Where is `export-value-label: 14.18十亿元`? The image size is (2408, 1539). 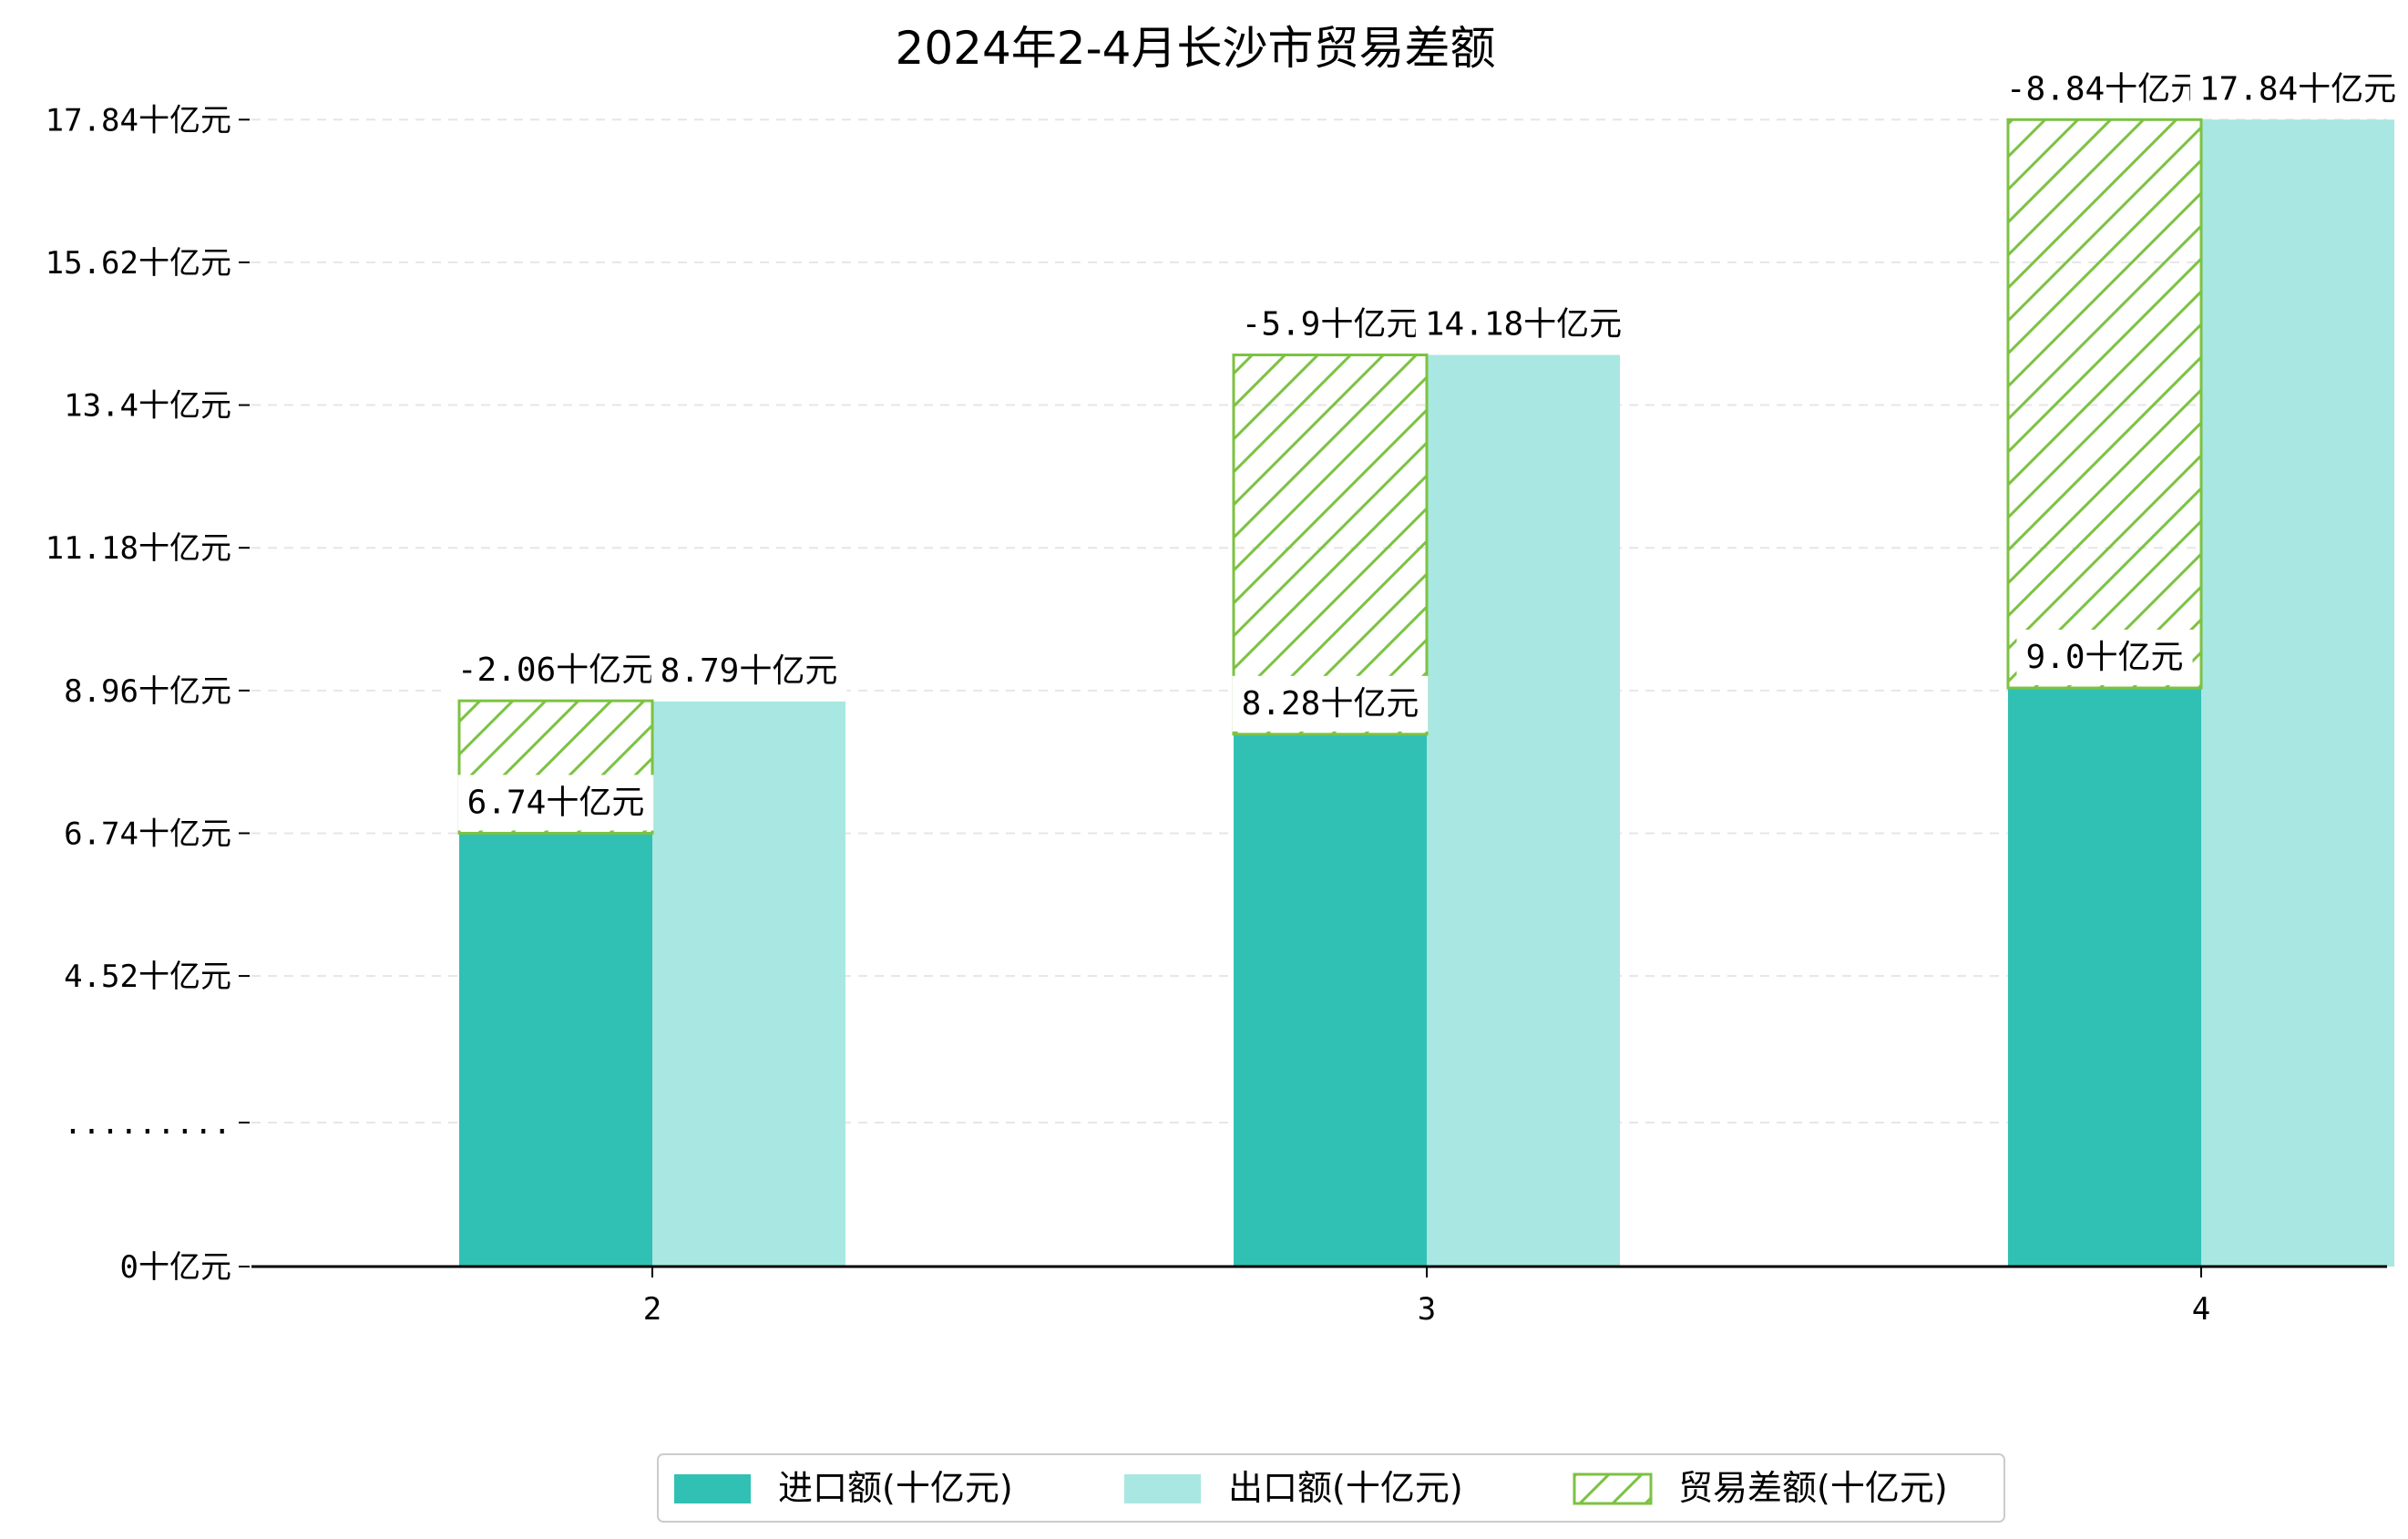
export-value-label: 14.18十亿元 is located at coordinates (1524, 325).